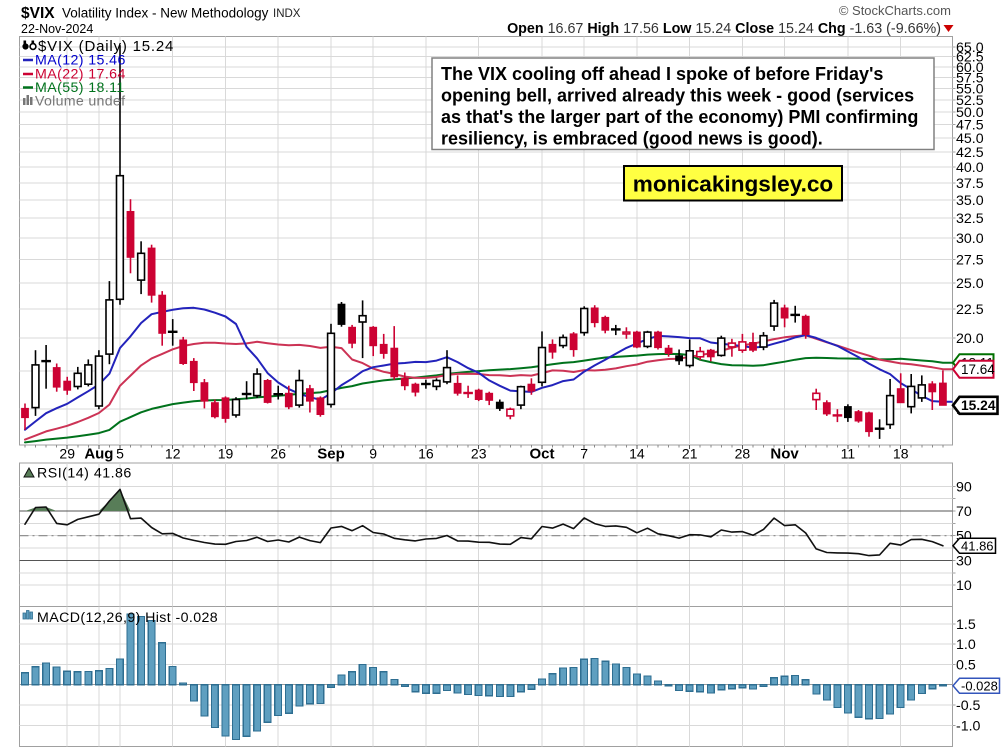 Image resolution: width=1004 pixels, height=753 pixels. What do you see at coordinates (287, 14) in the screenshot?
I see `svg-text: INDX` at bounding box center [287, 14].